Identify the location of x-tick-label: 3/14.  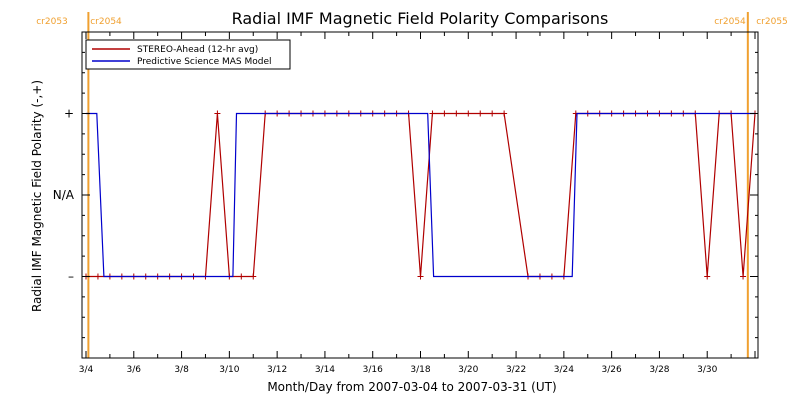
(325, 370).